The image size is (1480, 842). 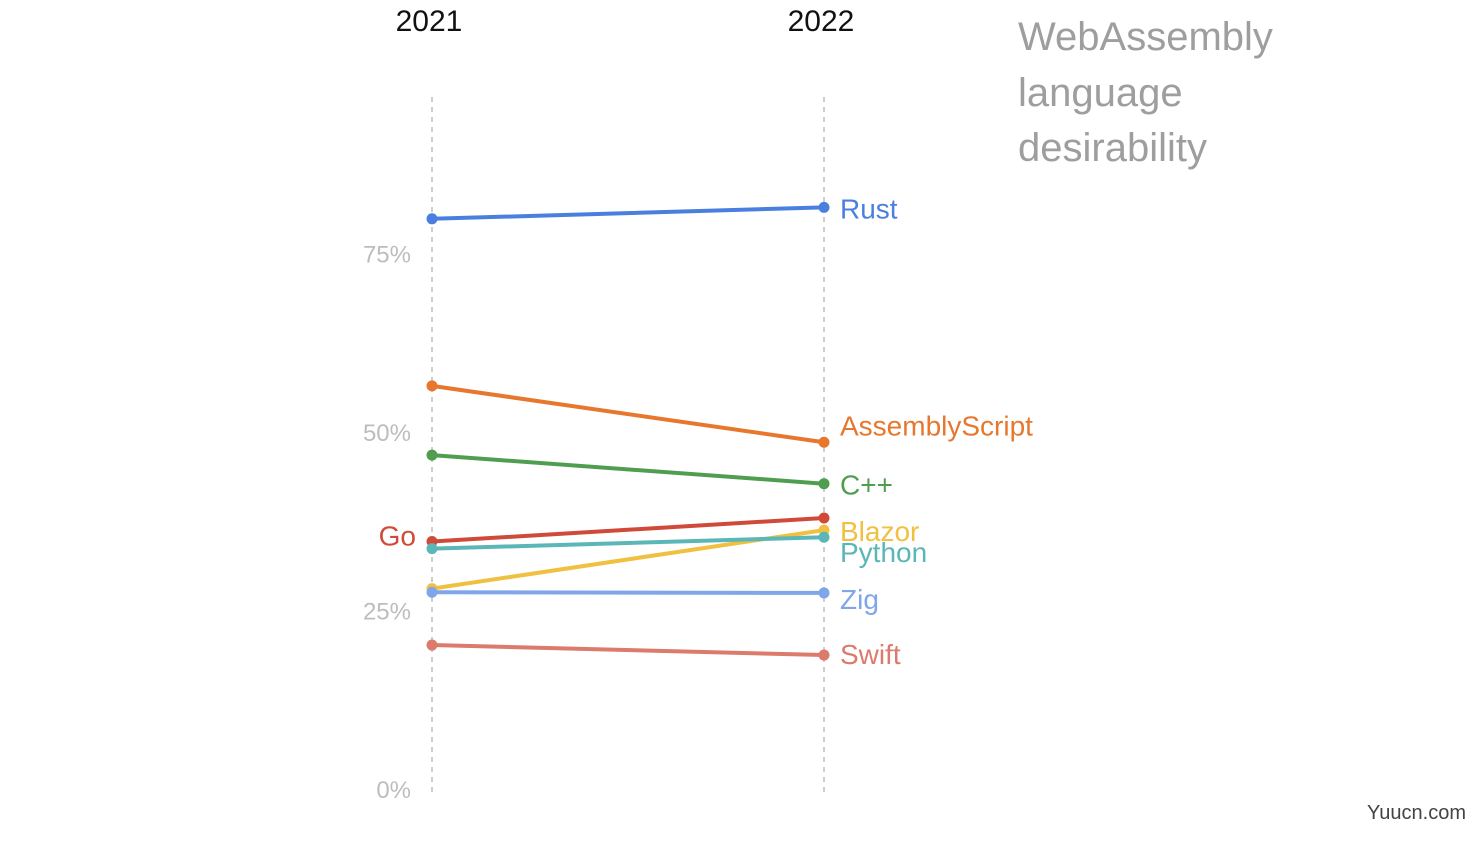 What do you see at coordinates (1145, 37) in the screenshot?
I see `chart-title-line-1: WebAssembly` at bounding box center [1145, 37].